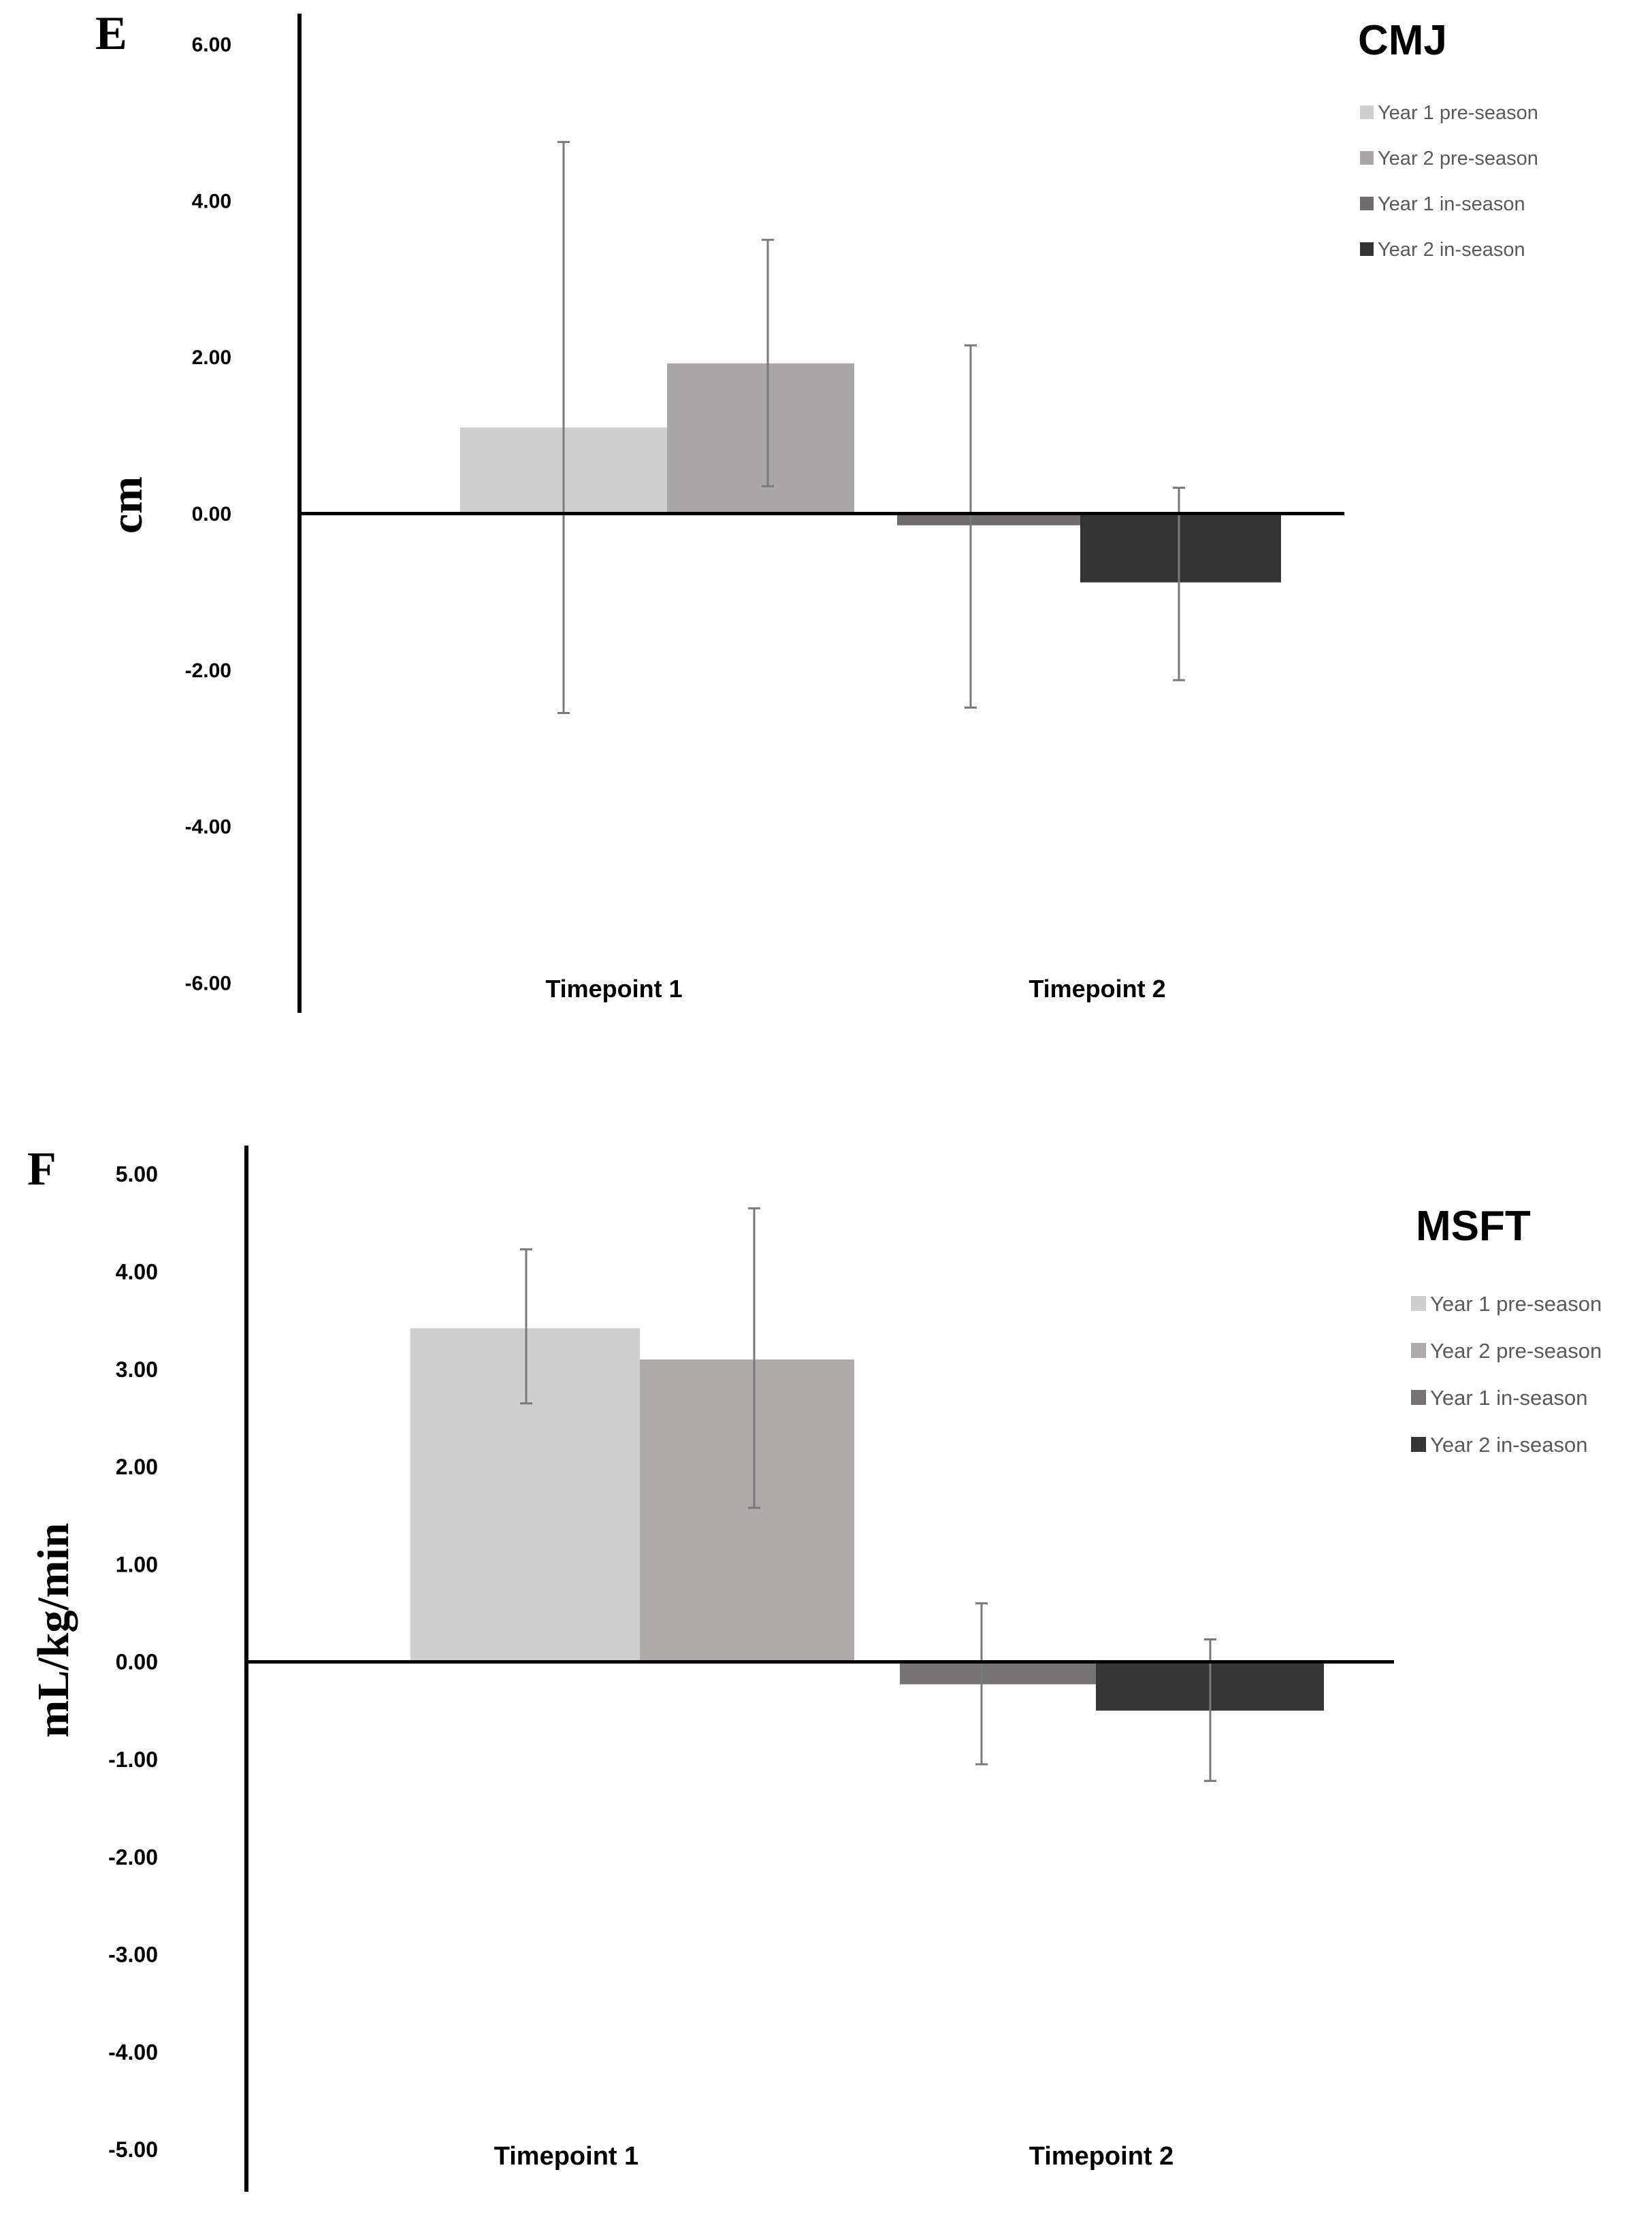 The height and width of the screenshot is (2219, 1652). Describe the element at coordinates (41, 1169) in the screenshot. I see `panel-letter-f: F` at that location.